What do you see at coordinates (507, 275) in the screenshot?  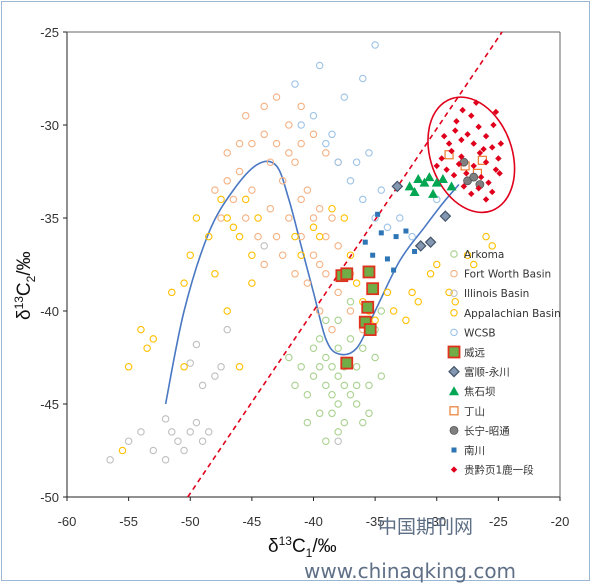 I see `legend-label: Fort Worth Basin` at bounding box center [507, 275].